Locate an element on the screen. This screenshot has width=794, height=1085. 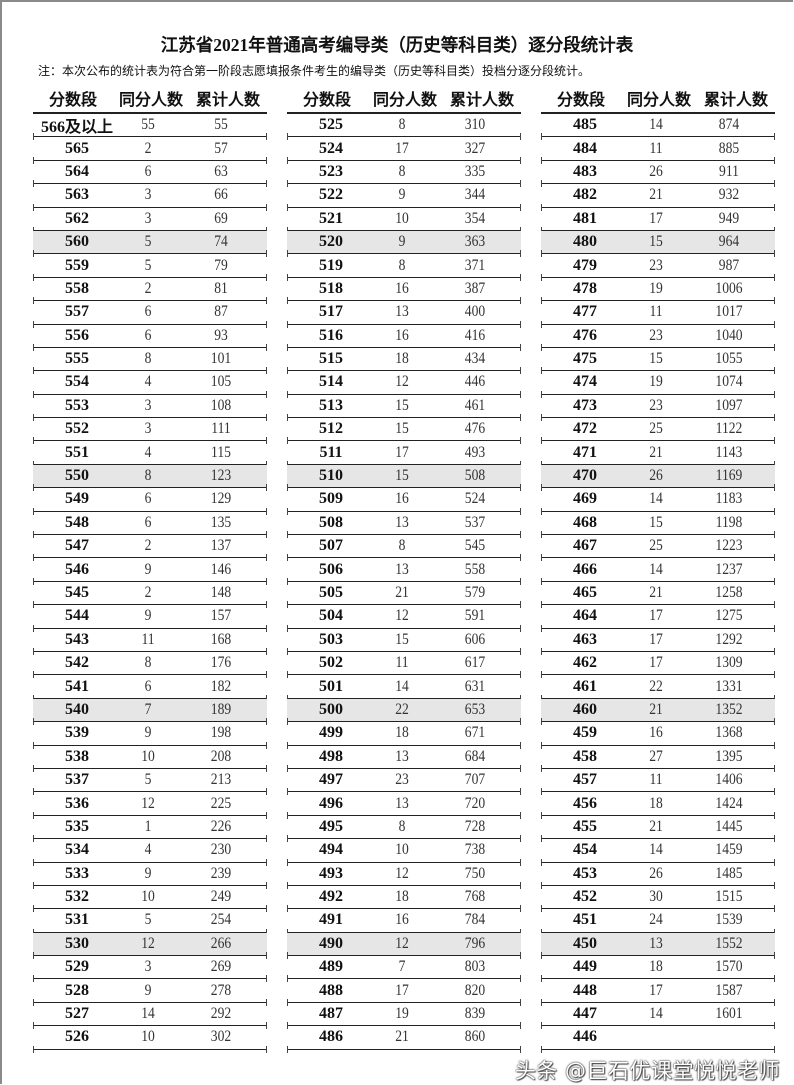
table-row: 513 15 461 is located at coordinates (404, 408).